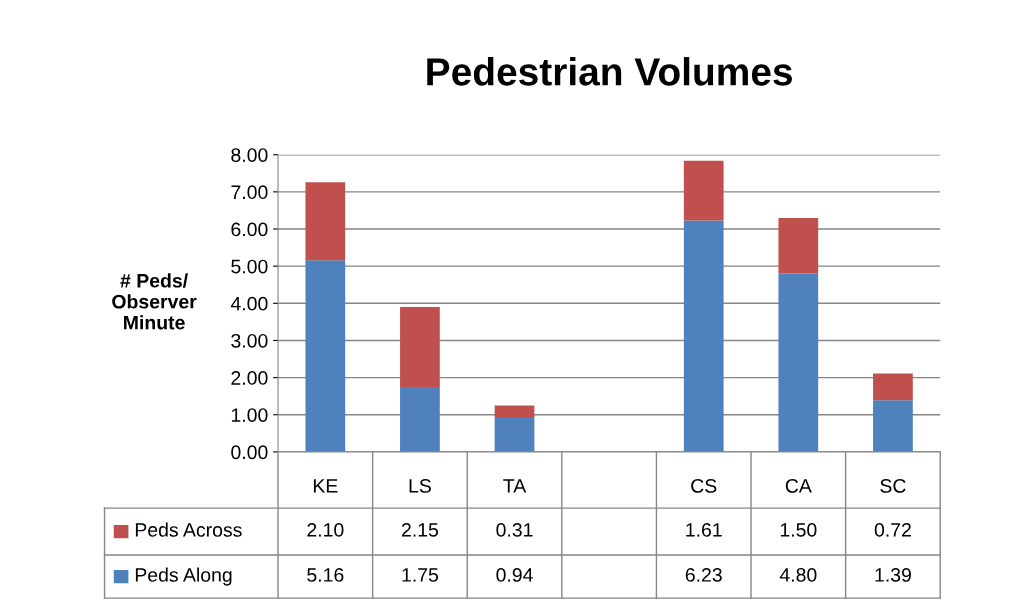  I want to click on data-label: 2.15, so click(420, 530).